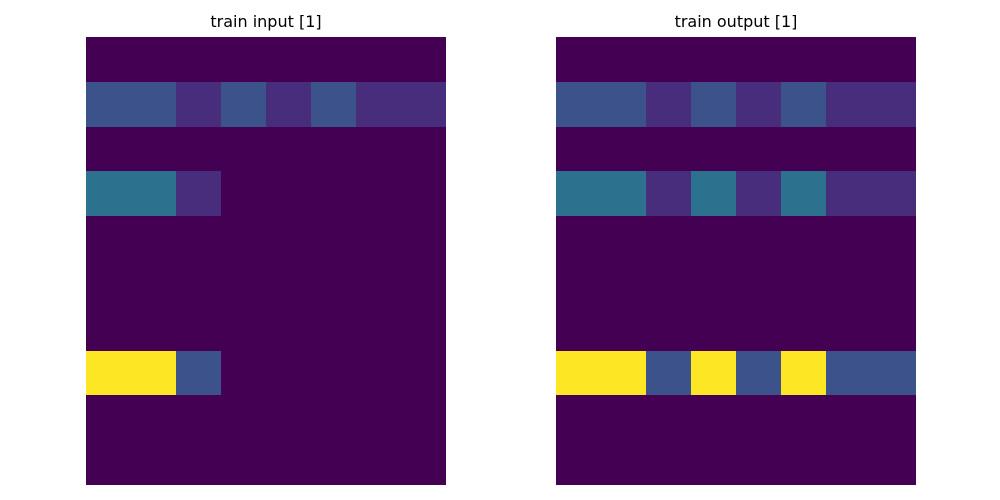 Image resolution: width=1000 pixels, height=500 pixels. Describe the element at coordinates (108, 417) in the screenshot. I see `heatmap-cell-r8-c0` at that location.